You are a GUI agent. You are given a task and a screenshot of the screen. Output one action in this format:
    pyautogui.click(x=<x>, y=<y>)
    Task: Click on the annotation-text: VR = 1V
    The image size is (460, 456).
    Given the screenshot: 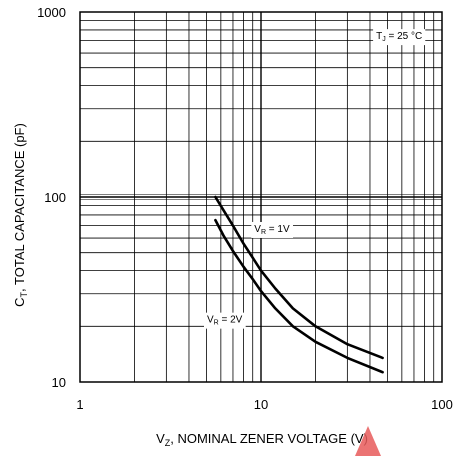 What is the action you would take?
    pyautogui.click(x=272, y=230)
    